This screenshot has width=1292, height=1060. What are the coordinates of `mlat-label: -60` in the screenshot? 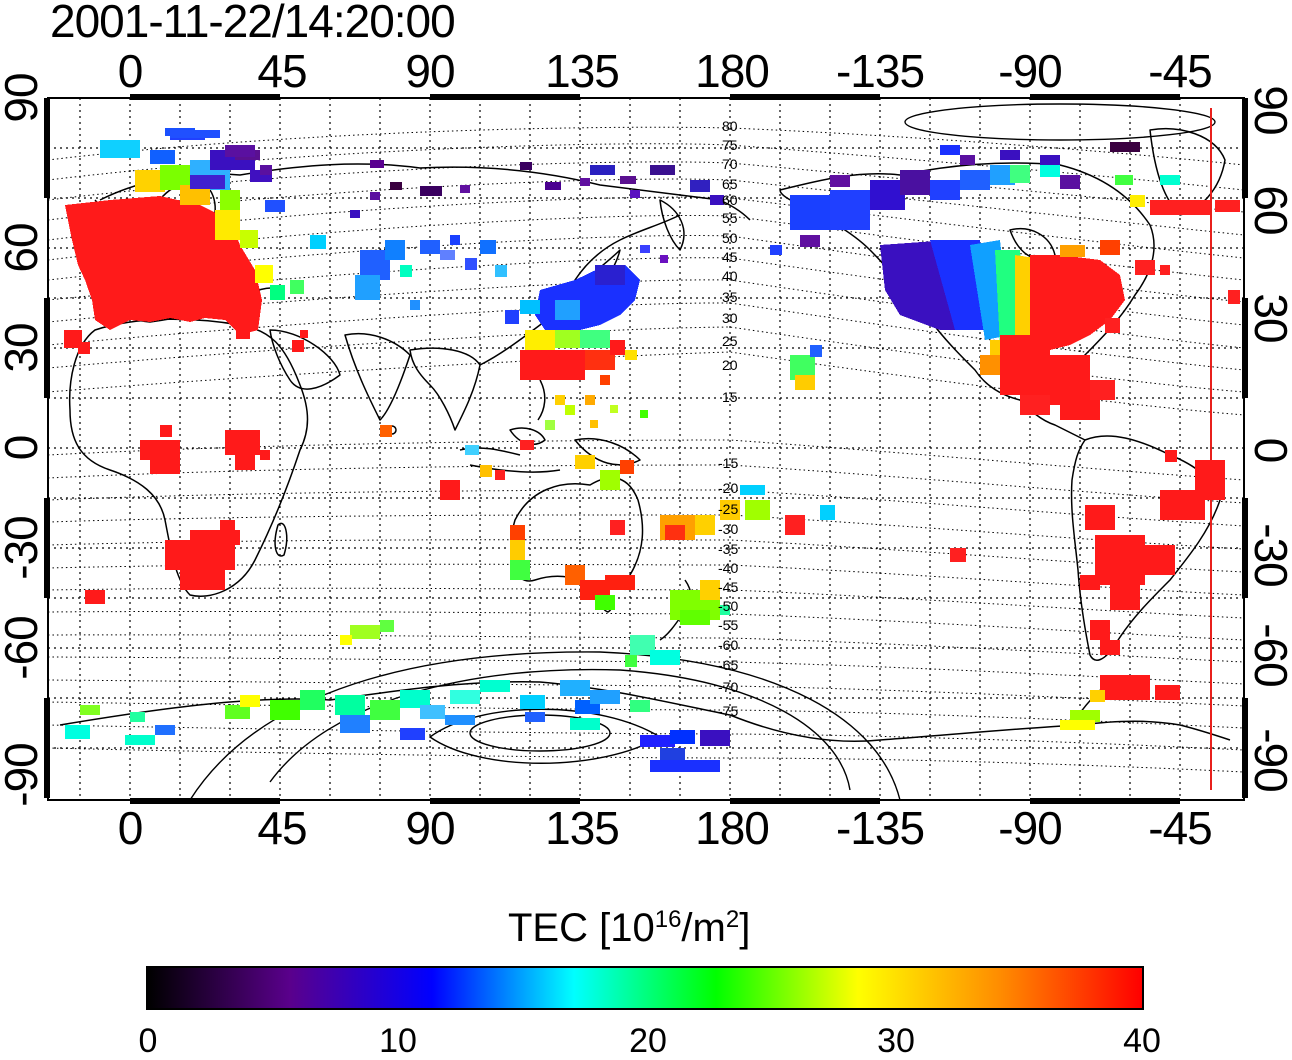 It's located at (728, 645).